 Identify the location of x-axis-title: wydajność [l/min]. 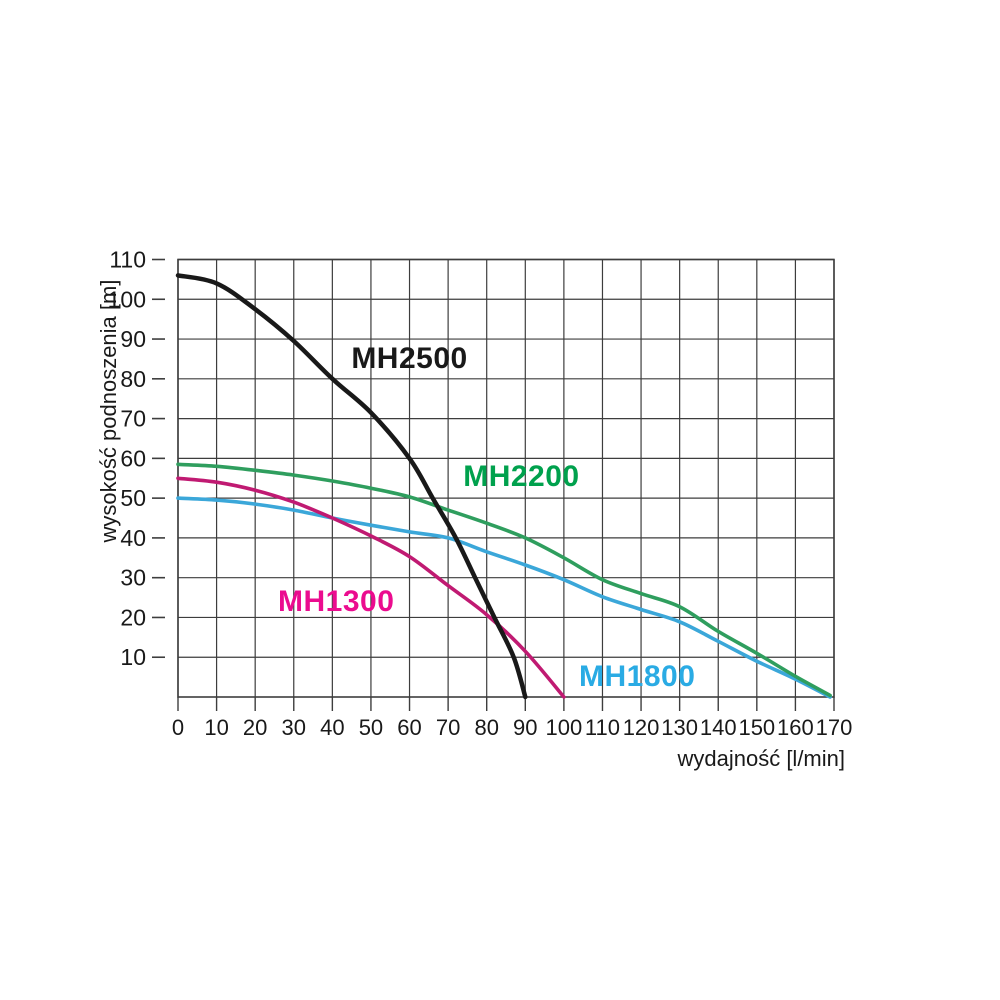
(761, 758).